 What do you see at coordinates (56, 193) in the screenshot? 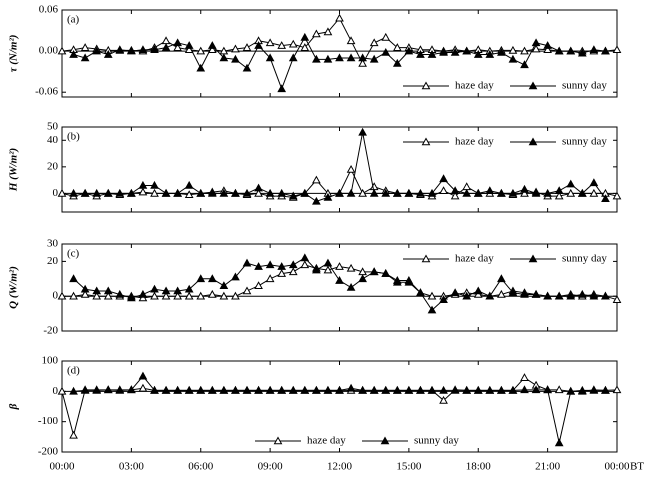
I see `y-tick-label: 0` at bounding box center [56, 193].